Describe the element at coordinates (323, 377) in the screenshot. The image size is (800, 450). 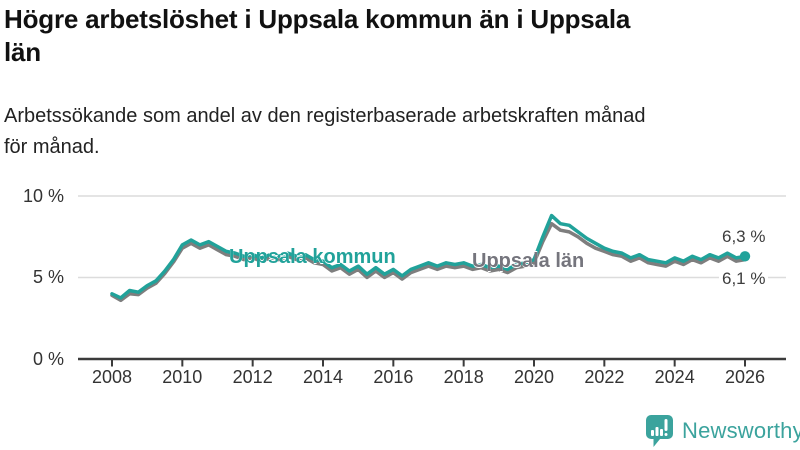
I see `x-axis-label-2014: 2014` at that location.